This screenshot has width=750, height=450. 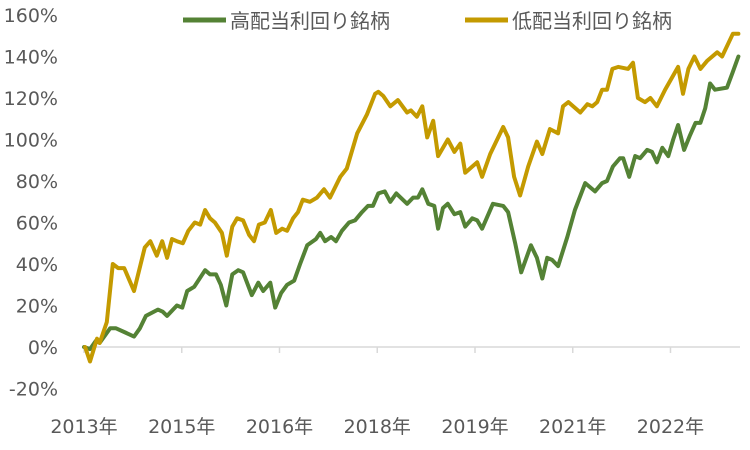 What do you see at coordinates (377, 427) in the screenshot?
I see `x-tick-label: 2018年` at bounding box center [377, 427].